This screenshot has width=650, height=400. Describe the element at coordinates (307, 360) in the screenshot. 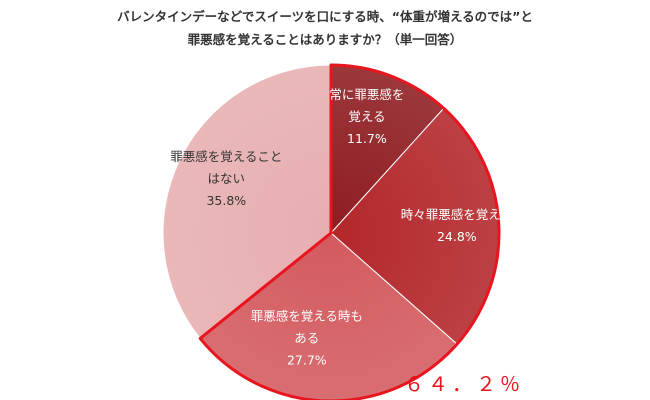

I see `slice-value-3: 27.7%` at that location.